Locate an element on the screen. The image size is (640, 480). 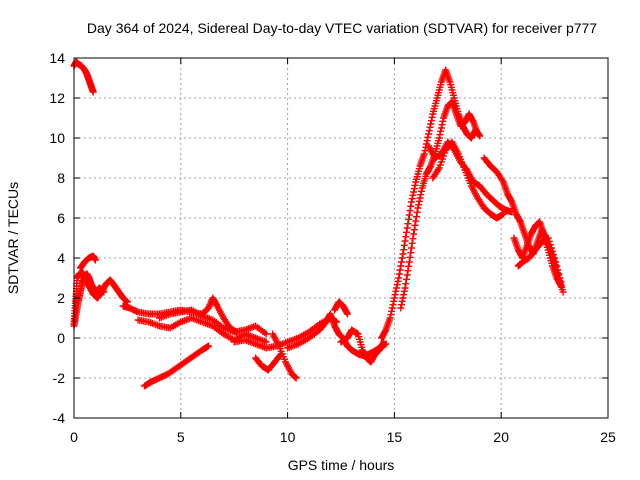
y-tick-labels: -4 -2 0 2 4 6 8 10 12 14 is located at coordinates (57, 238).